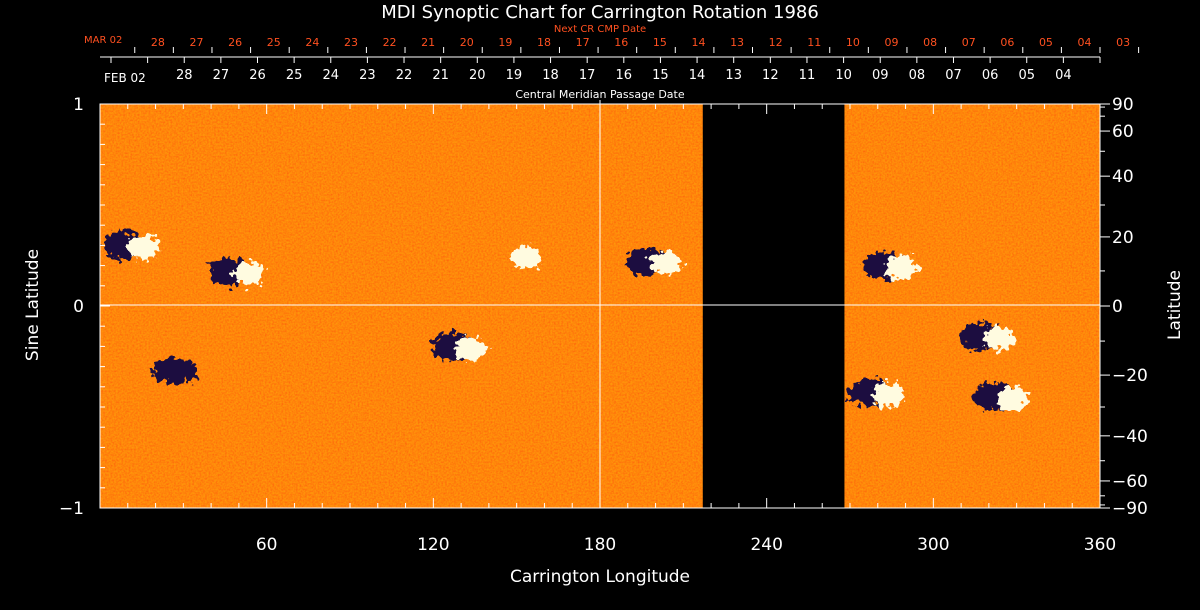 The image size is (1200, 610). What do you see at coordinates (600, 577) in the screenshot?
I see `x-axis-label: Carrington Longitude` at bounding box center [600, 577].